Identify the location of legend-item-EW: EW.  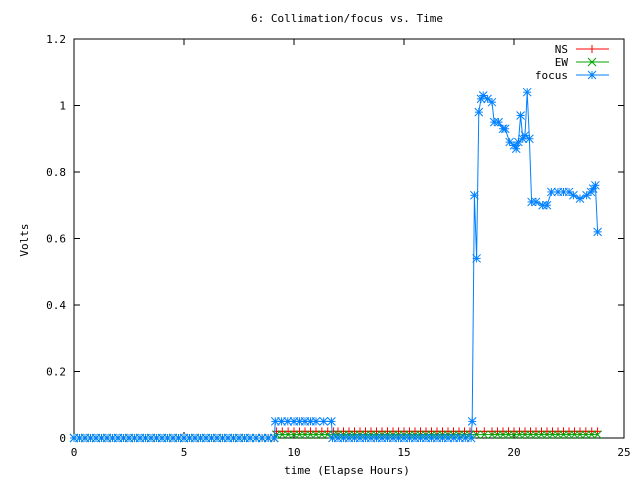
(582, 62).